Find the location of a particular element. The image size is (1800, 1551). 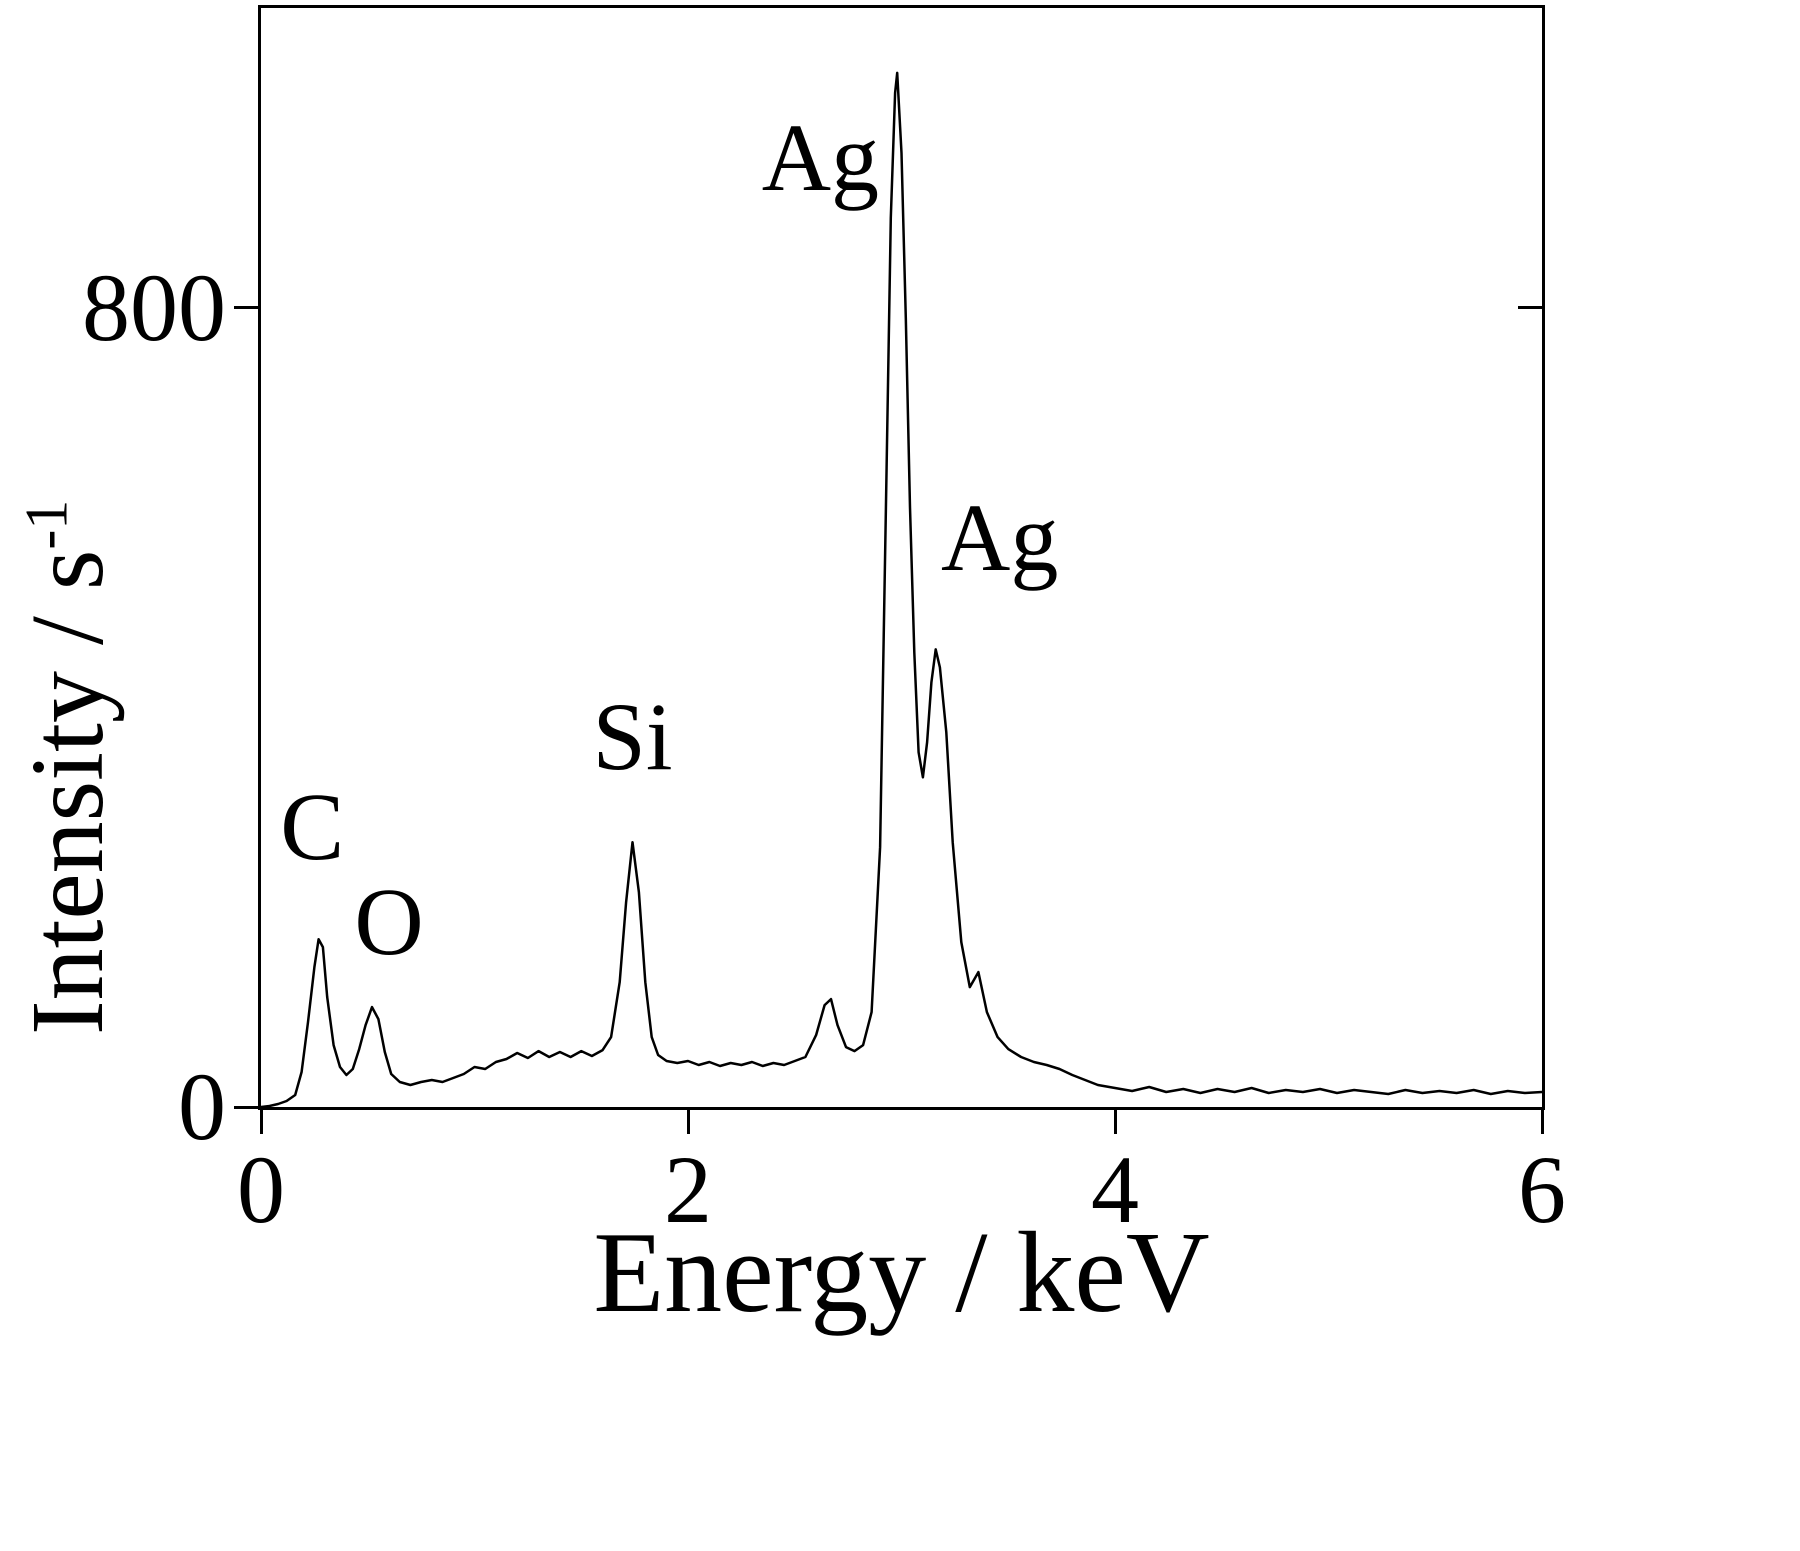

y-tick-label-800: 800 is located at coordinates (154, 307).